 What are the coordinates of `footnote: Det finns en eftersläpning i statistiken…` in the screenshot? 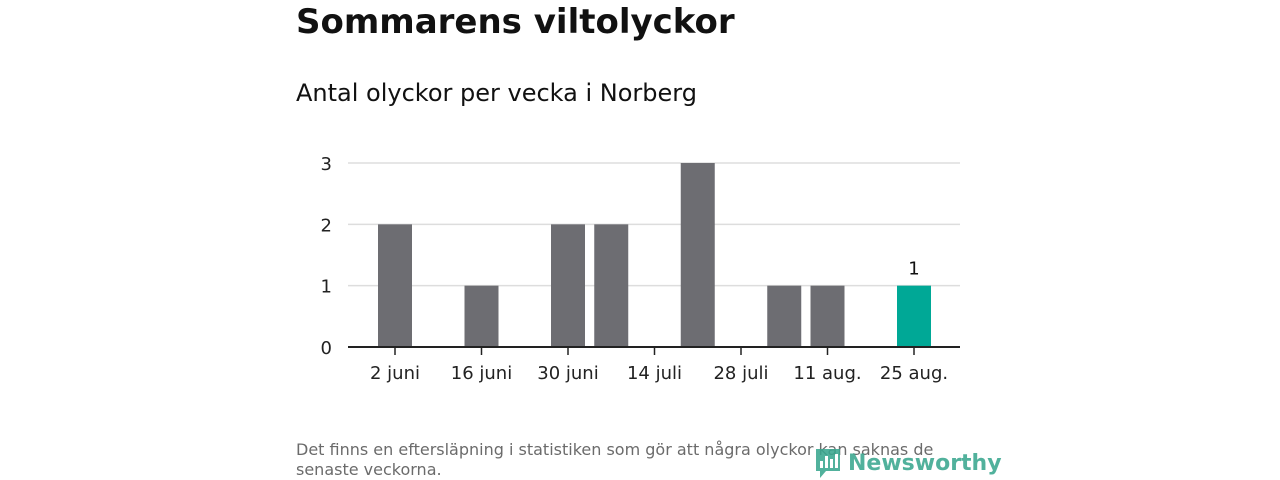 It's located at (615, 459).